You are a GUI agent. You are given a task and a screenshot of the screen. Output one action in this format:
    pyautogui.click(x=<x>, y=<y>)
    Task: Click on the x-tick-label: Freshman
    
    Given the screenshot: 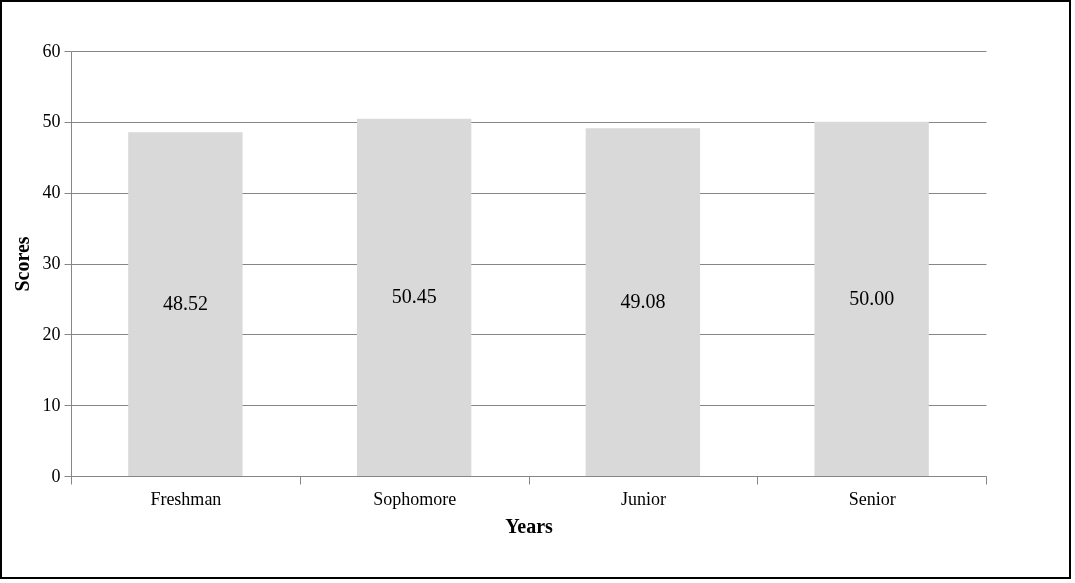 What is the action you would take?
    pyautogui.click(x=186, y=498)
    